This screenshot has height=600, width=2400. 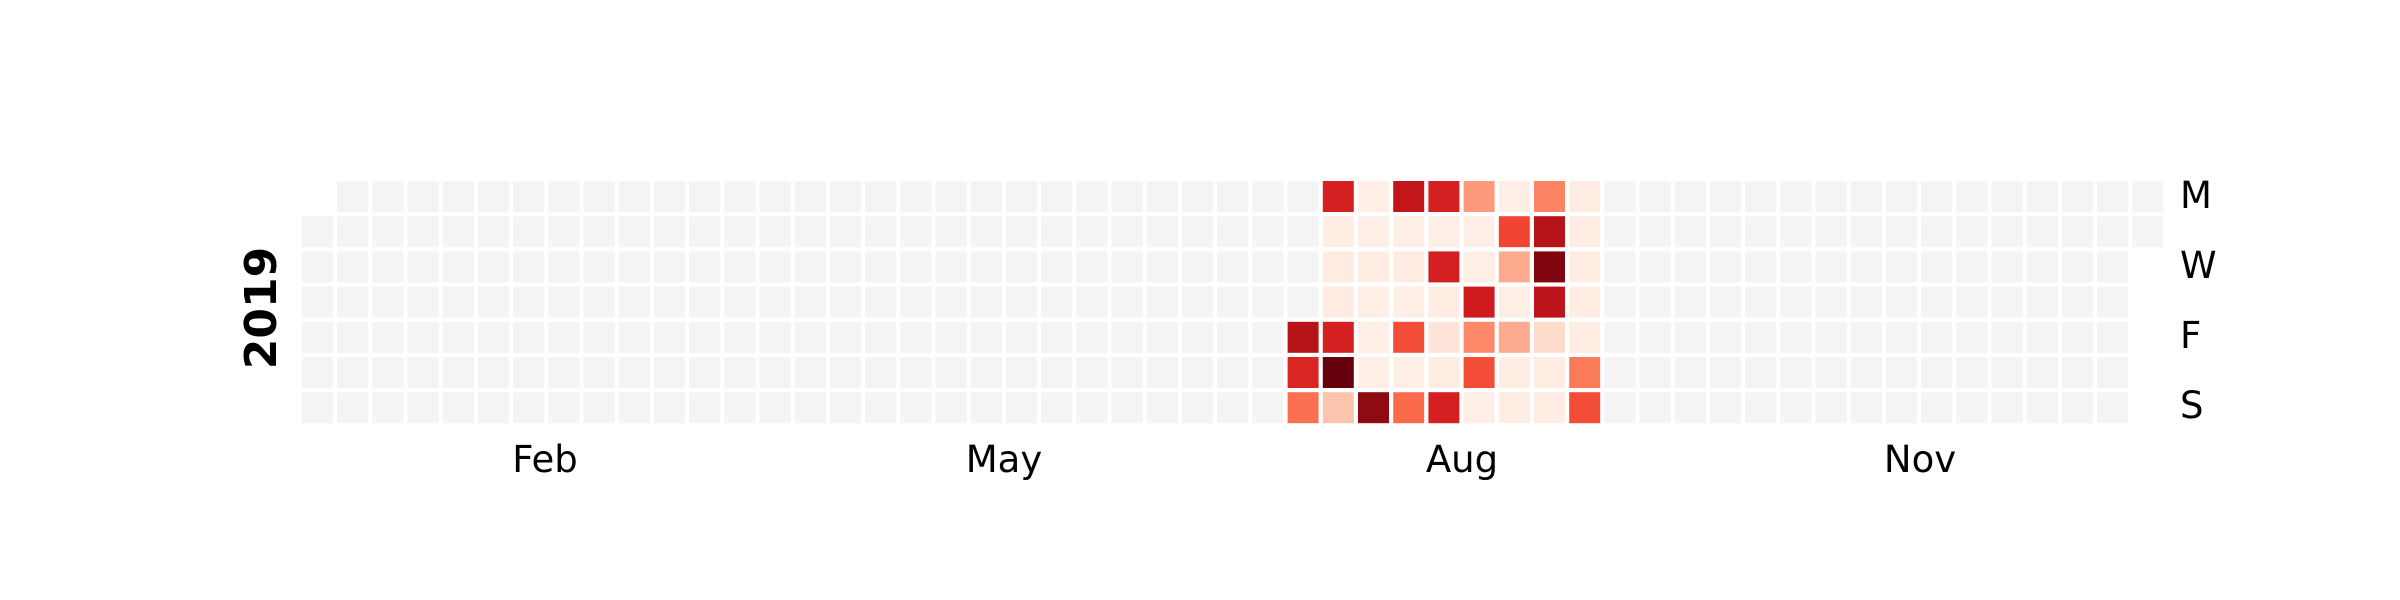 I want to click on x-tick-label-nov: Nov, so click(x=1920, y=459).